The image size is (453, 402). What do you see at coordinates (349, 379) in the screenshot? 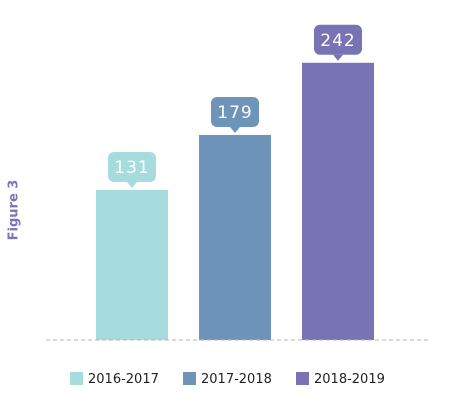
I see `legend-label: 2018-2019` at bounding box center [349, 379].